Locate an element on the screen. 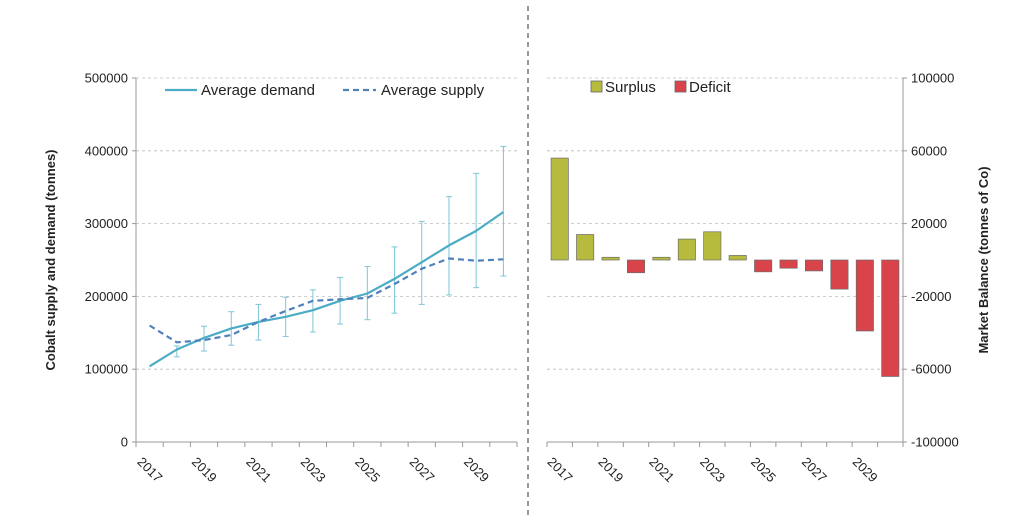 The image size is (1024, 526). left-x-tick-label: 2023 is located at coordinates (313, 469).